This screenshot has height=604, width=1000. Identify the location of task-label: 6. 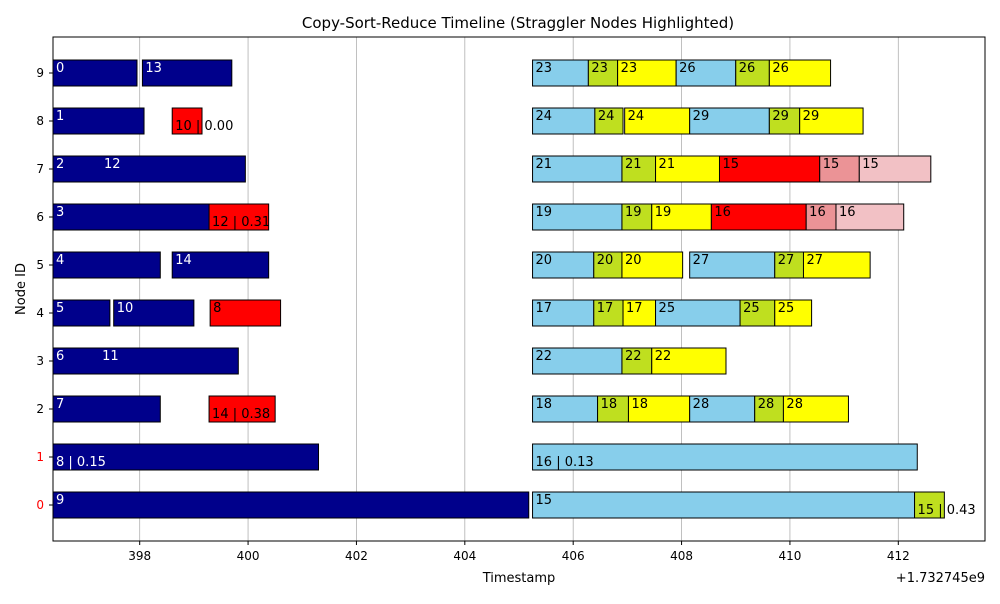
(60, 356).